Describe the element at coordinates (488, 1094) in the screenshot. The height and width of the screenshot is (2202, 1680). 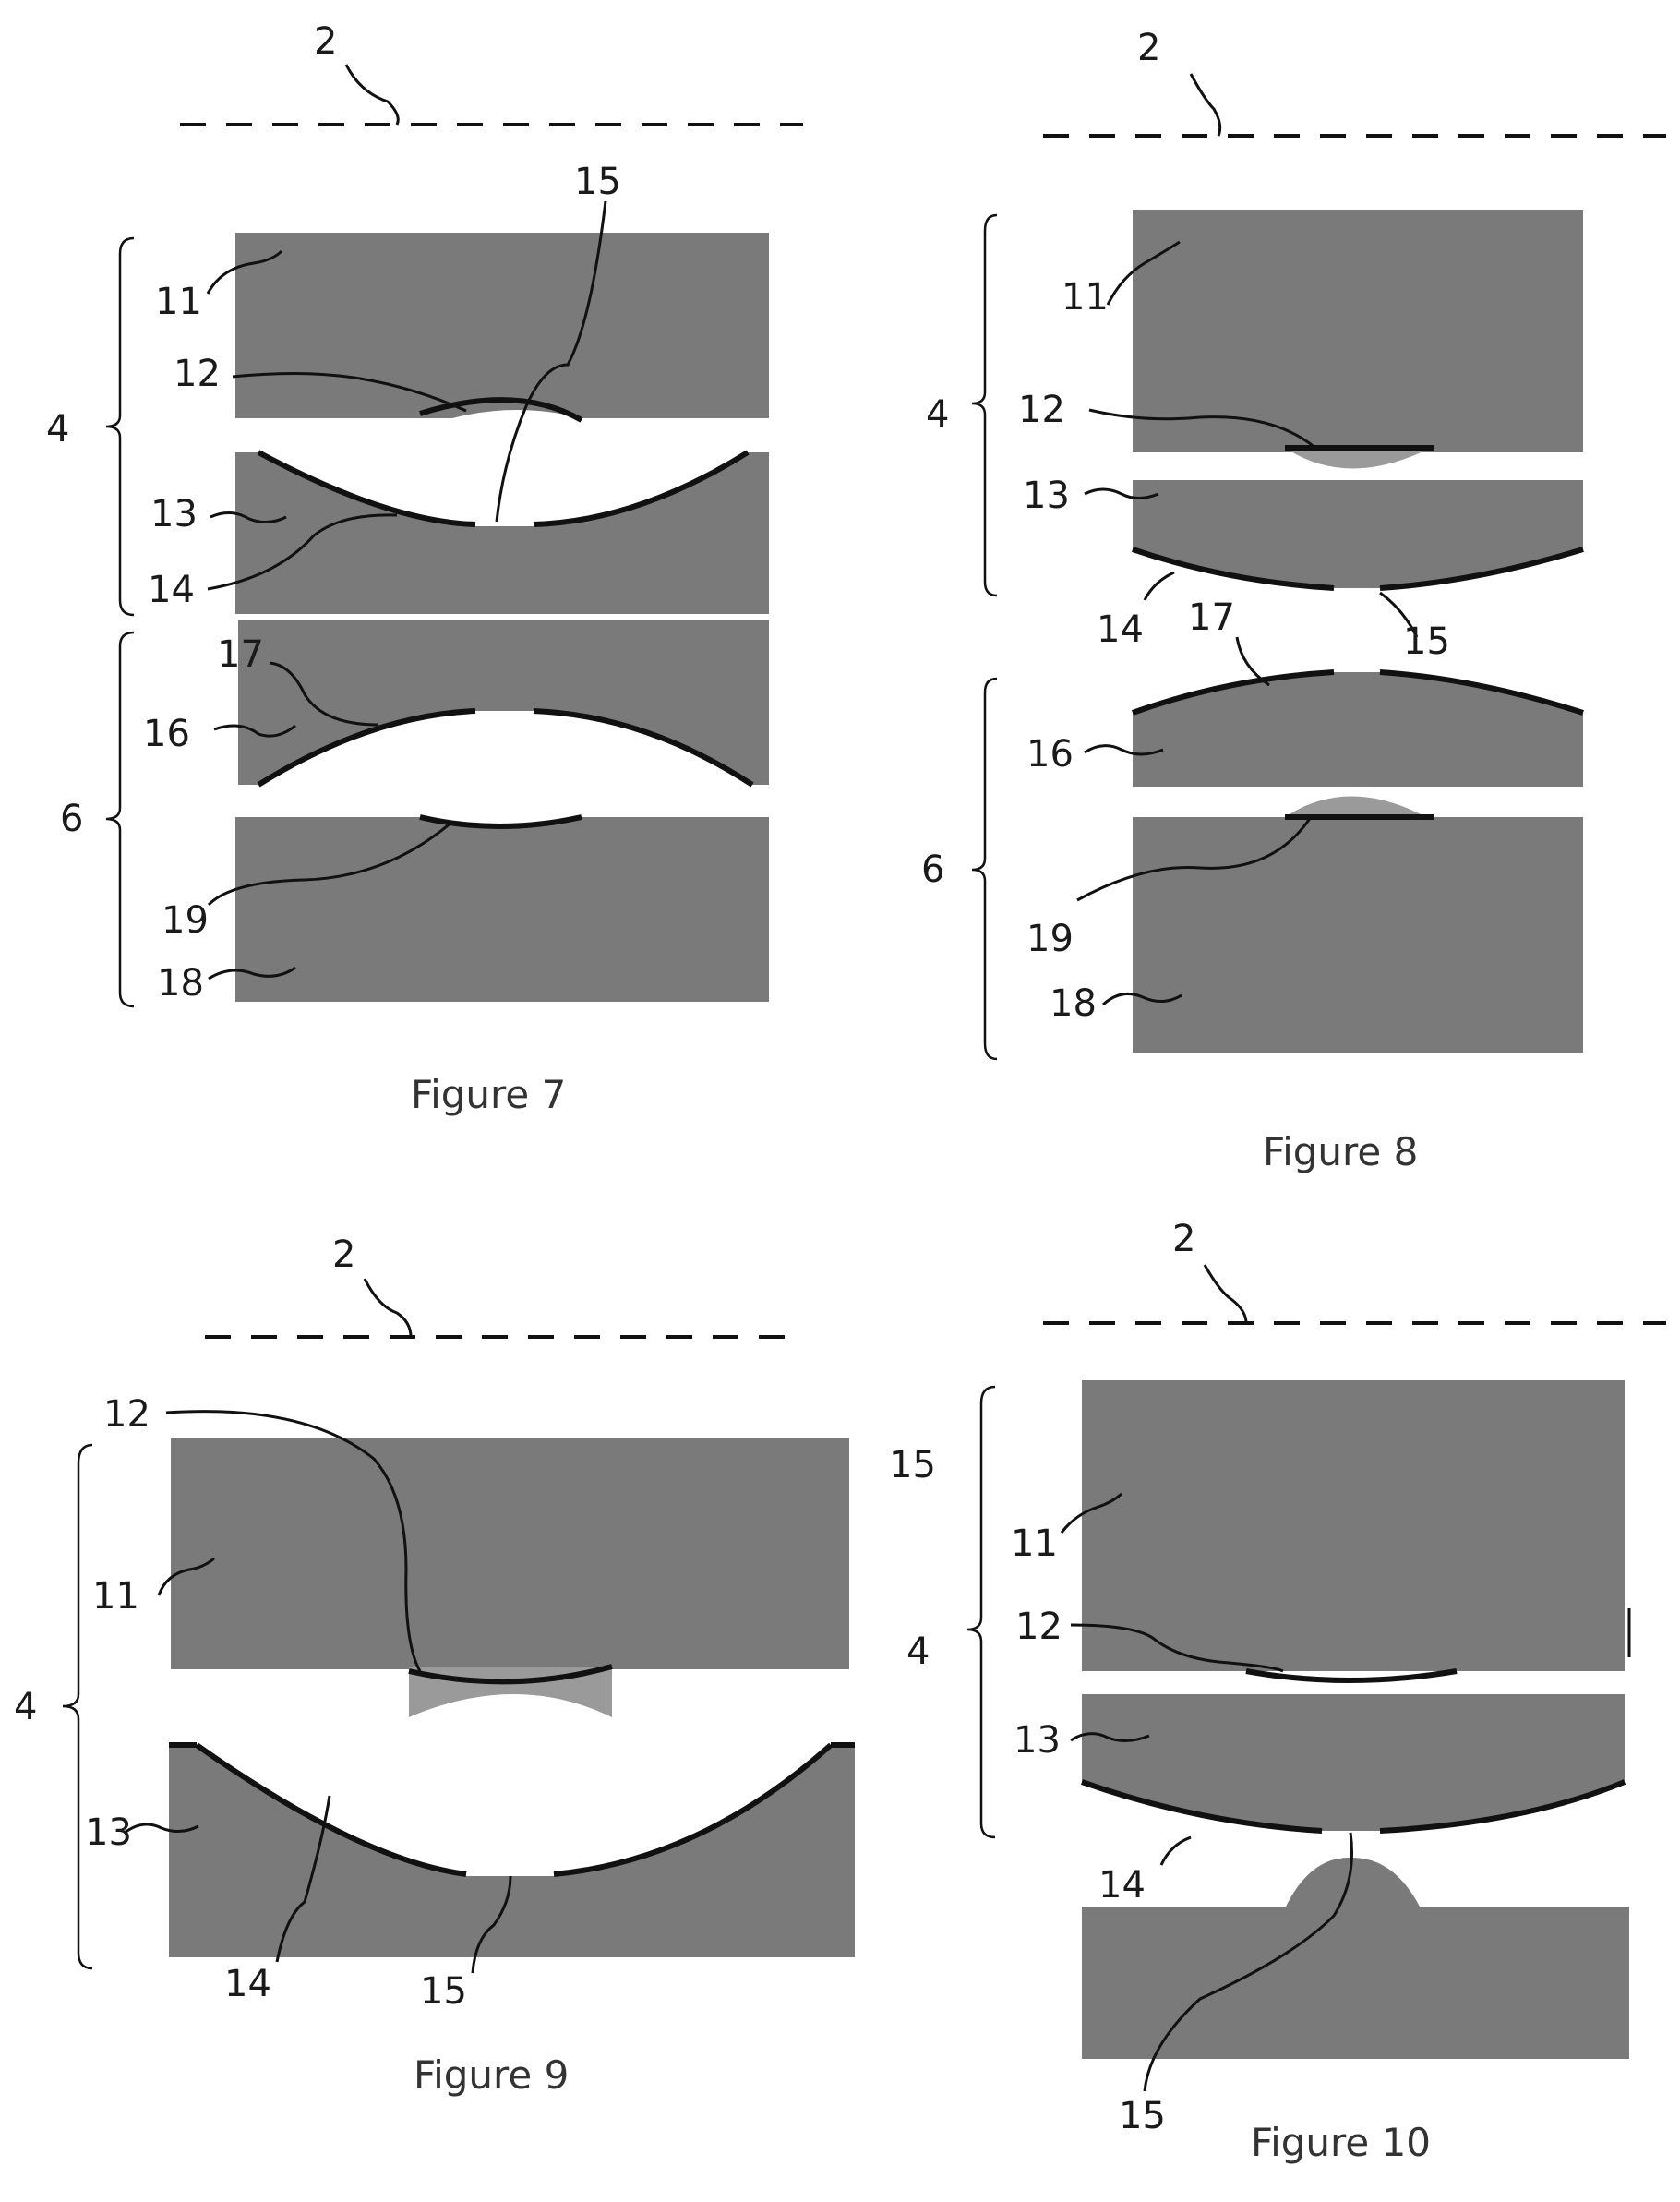
I see `figure-7-caption: Figure 7` at that location.